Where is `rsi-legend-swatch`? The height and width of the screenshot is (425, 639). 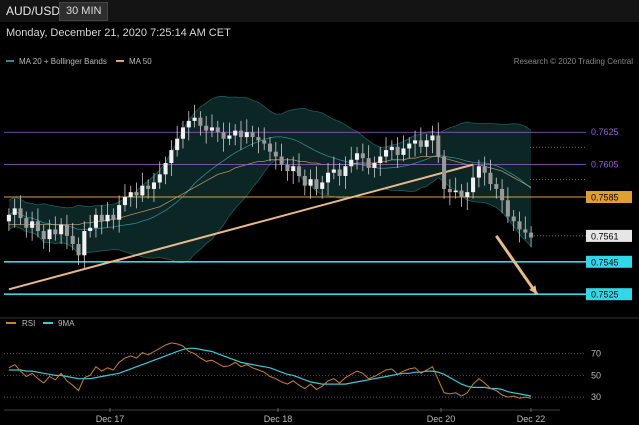 rsi-legend-swatch is located at coordinates (11, 323).